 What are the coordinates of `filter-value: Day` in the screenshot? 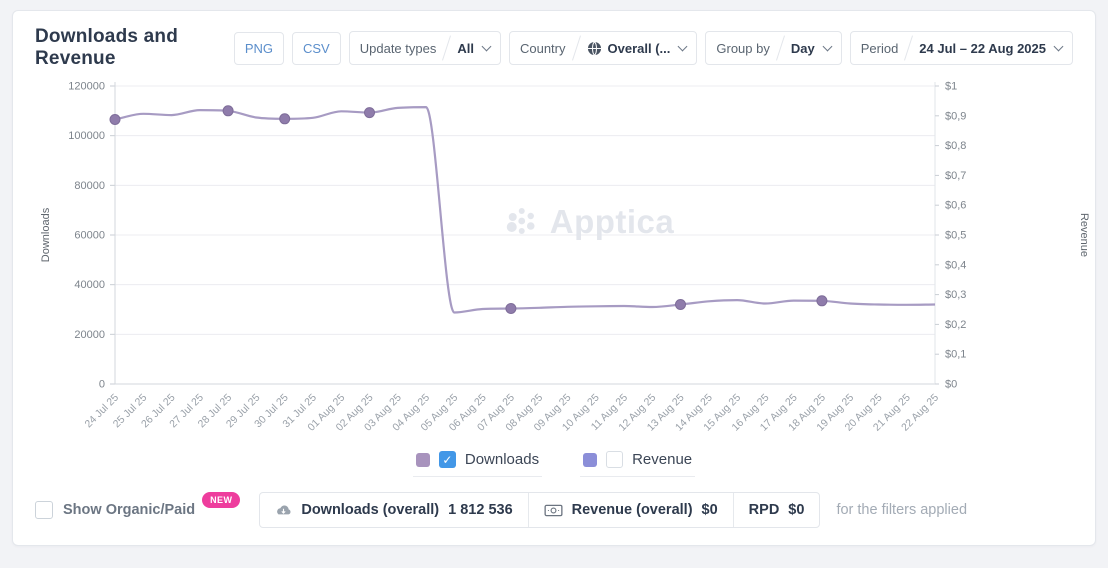 It's located at (811, 48).